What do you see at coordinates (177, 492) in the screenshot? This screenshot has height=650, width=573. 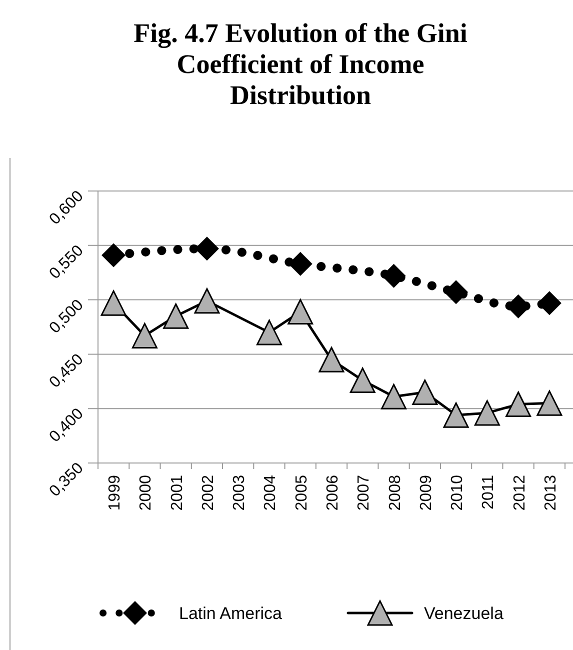 I see `x-tick-label: 2001` at bounding box center [177, 492].